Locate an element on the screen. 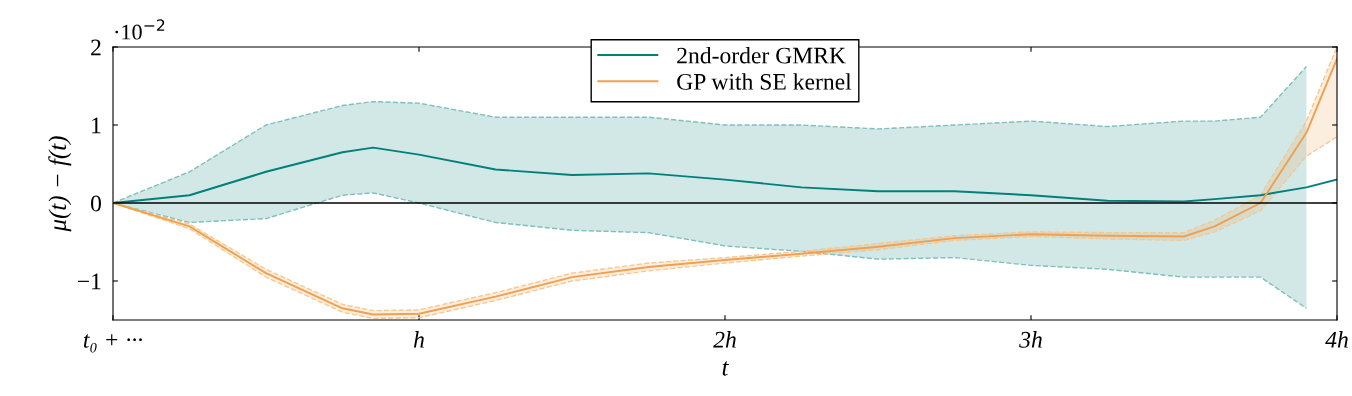 This screenshot has width=1352, height=396. text: ·10$^{−2}$ is located at coordinates (140, 29).